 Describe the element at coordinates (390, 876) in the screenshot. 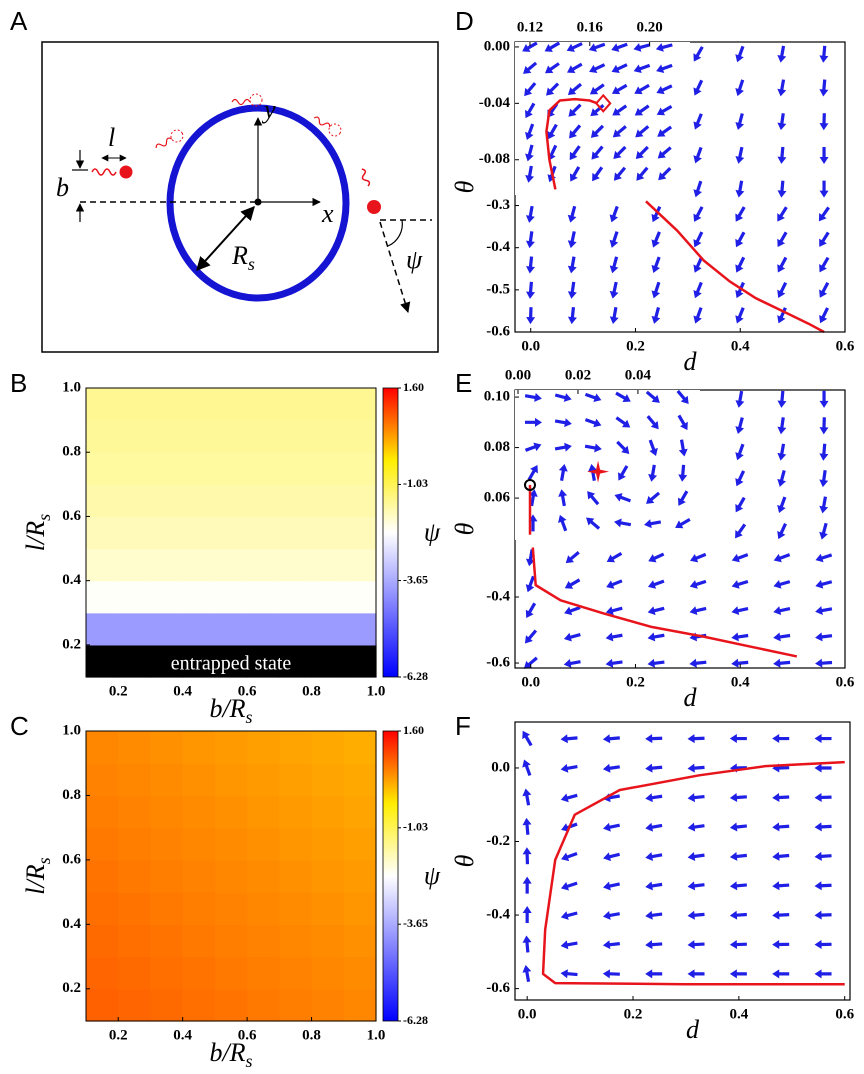

I see `colorbar` at that location.